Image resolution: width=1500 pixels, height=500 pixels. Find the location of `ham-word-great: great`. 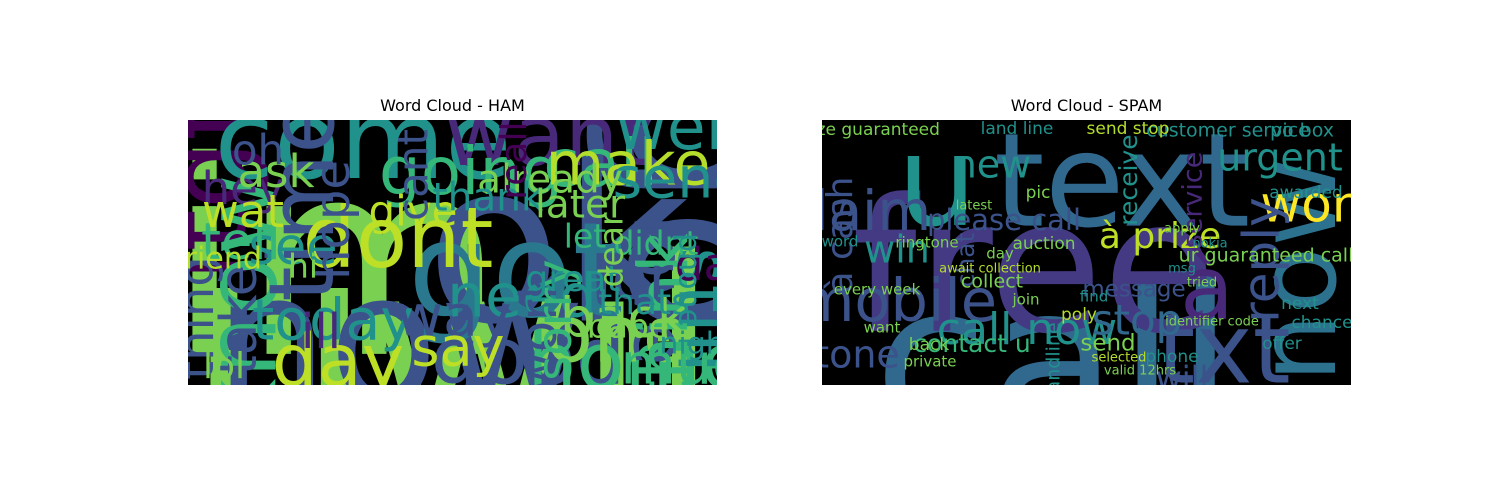

ham-word-great: great is located at coordinates (572, 279).